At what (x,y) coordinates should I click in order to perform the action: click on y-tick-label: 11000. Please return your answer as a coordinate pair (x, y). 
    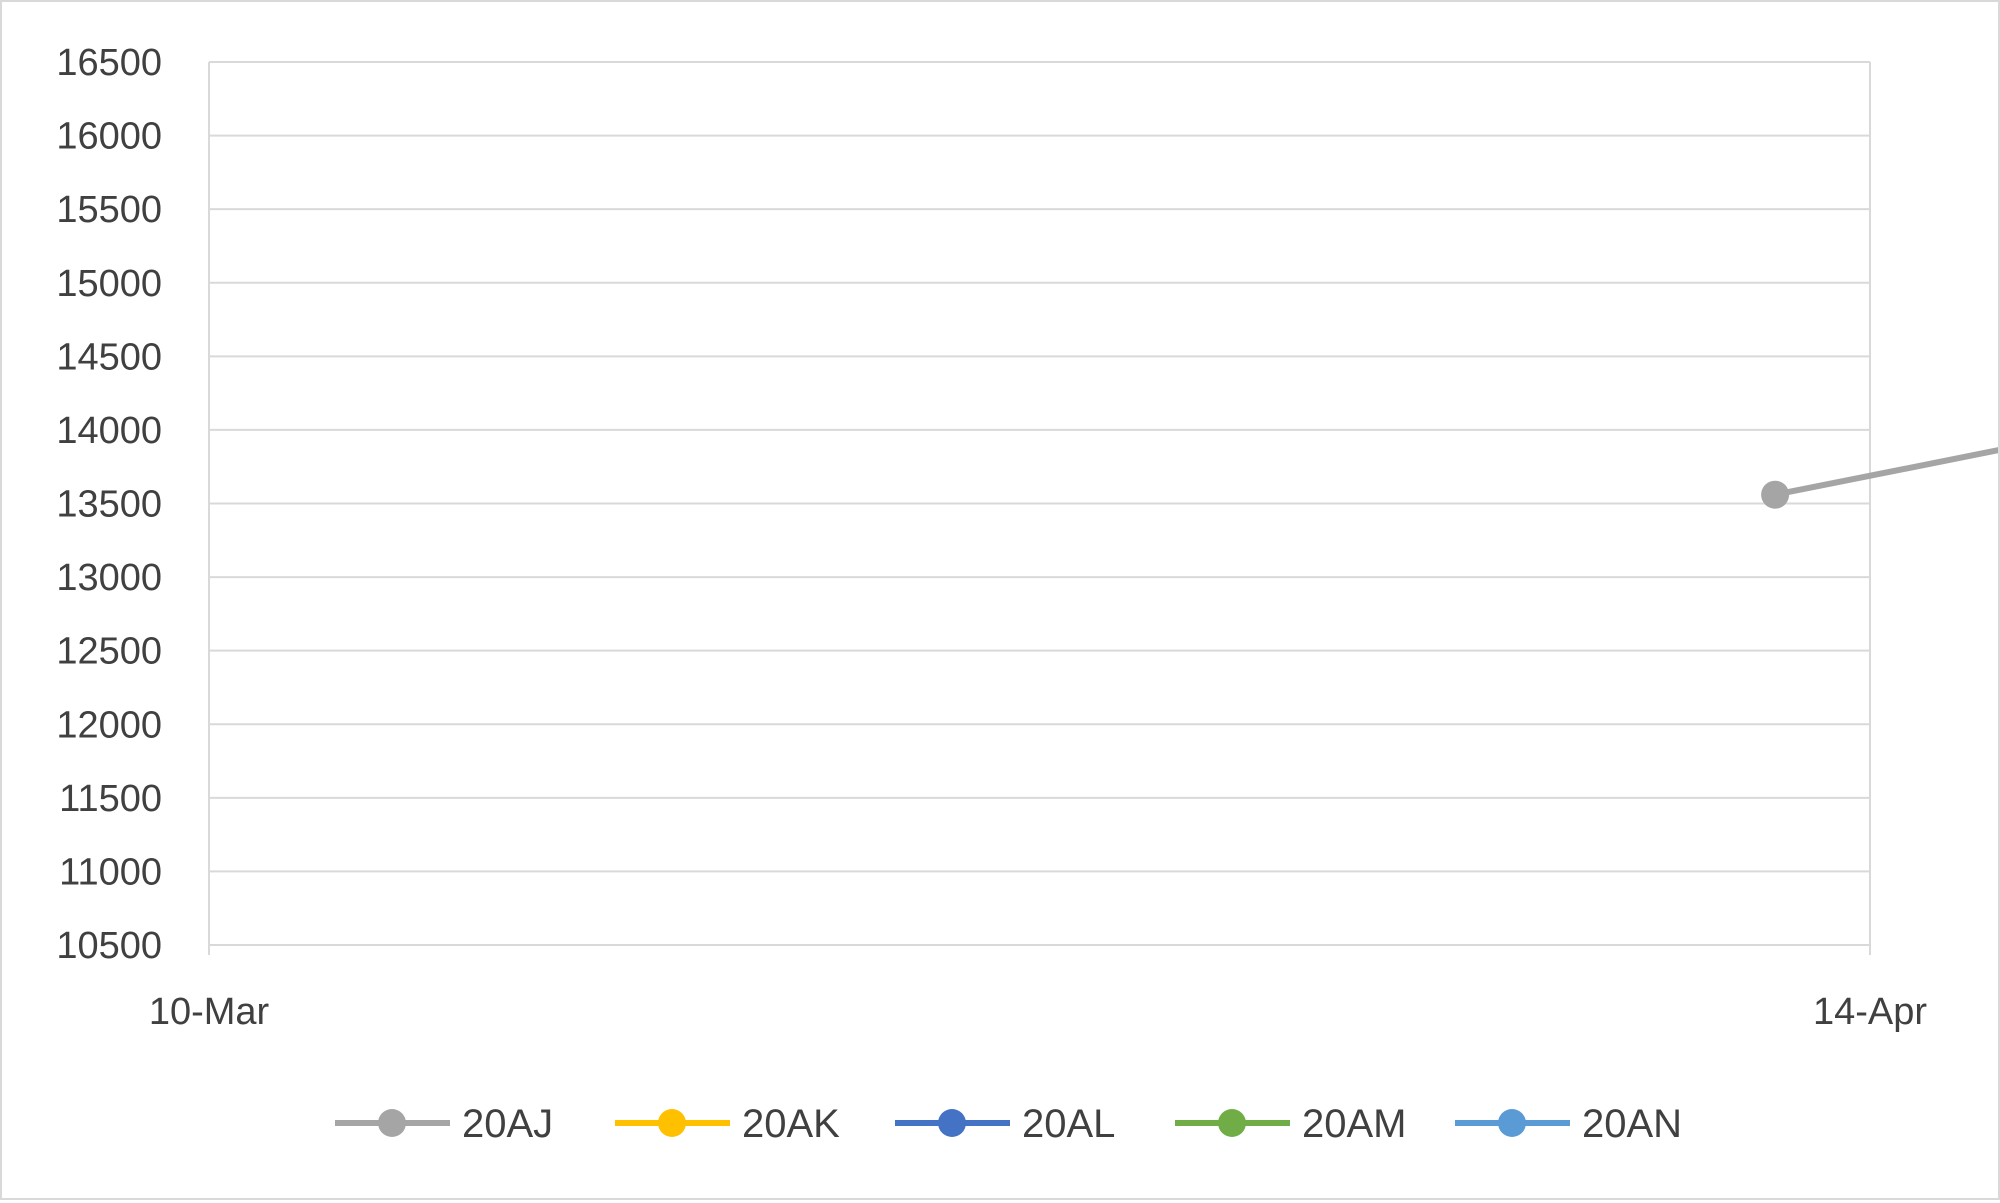
    Looking at the image, I should click on (110, 872).